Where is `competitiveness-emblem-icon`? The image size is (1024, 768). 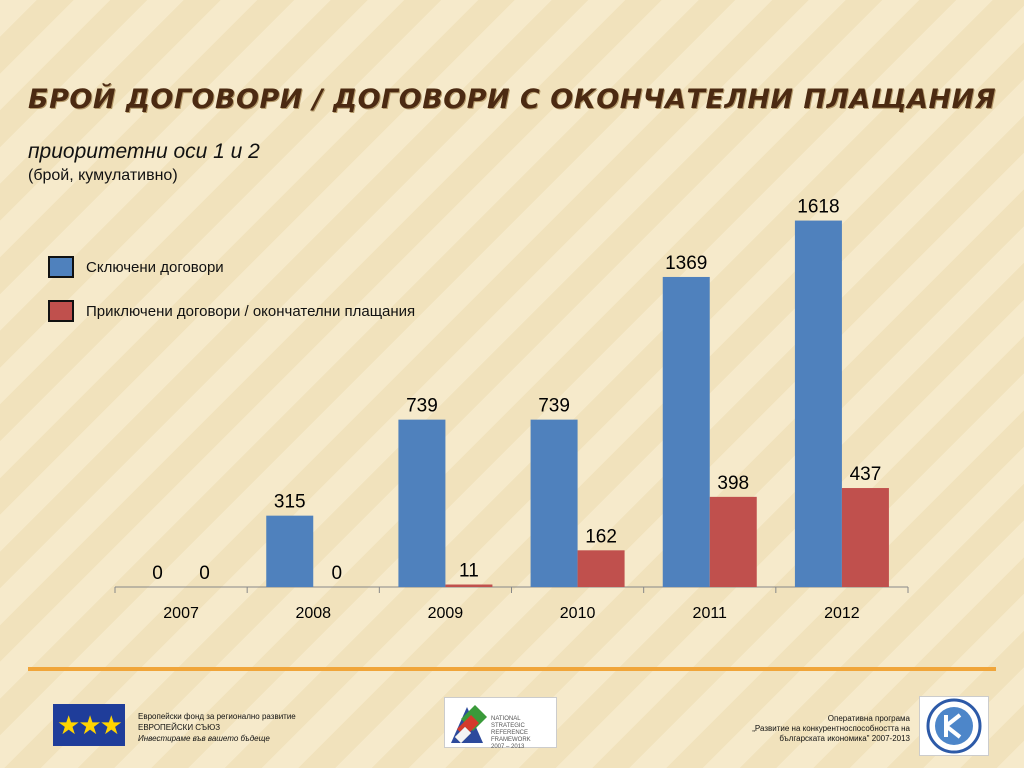
competitiveness-emblem-icon is located at coordinates (954, 726).